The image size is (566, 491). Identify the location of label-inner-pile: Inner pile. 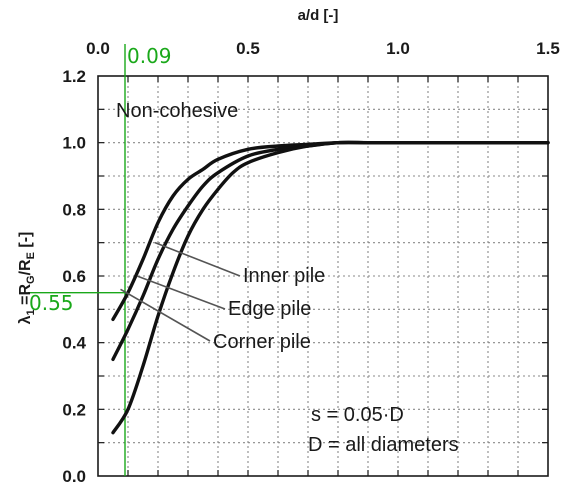
(284, 276).